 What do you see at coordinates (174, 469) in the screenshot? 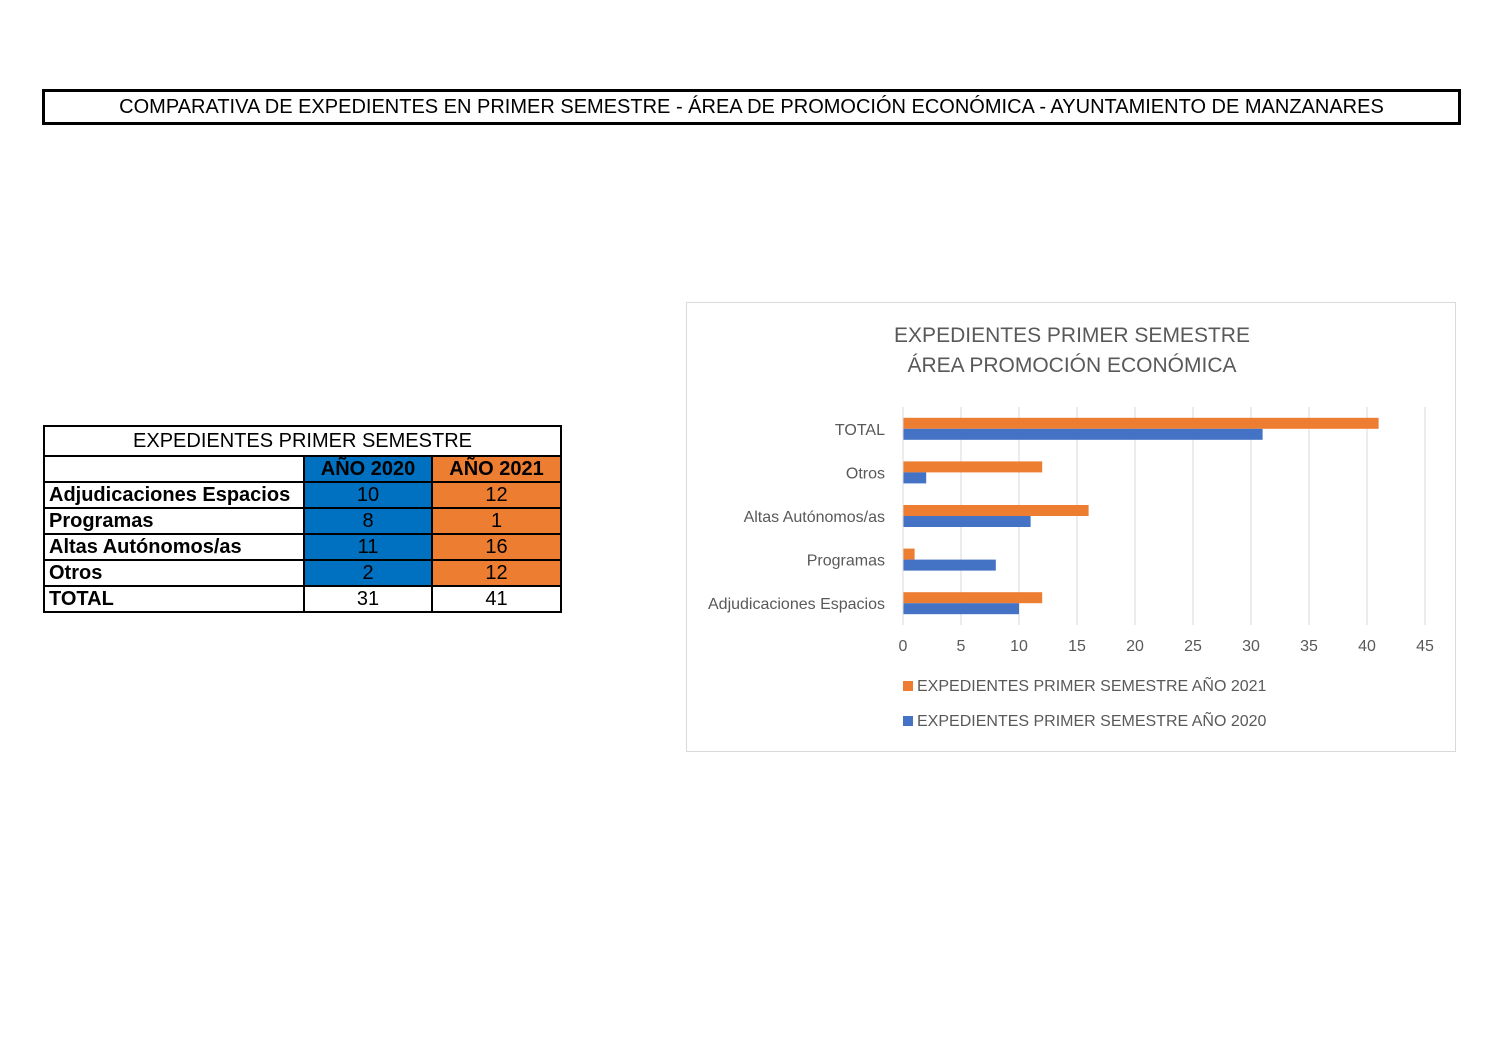
I see `header-empty-cell` at bounding box center [174, 469].